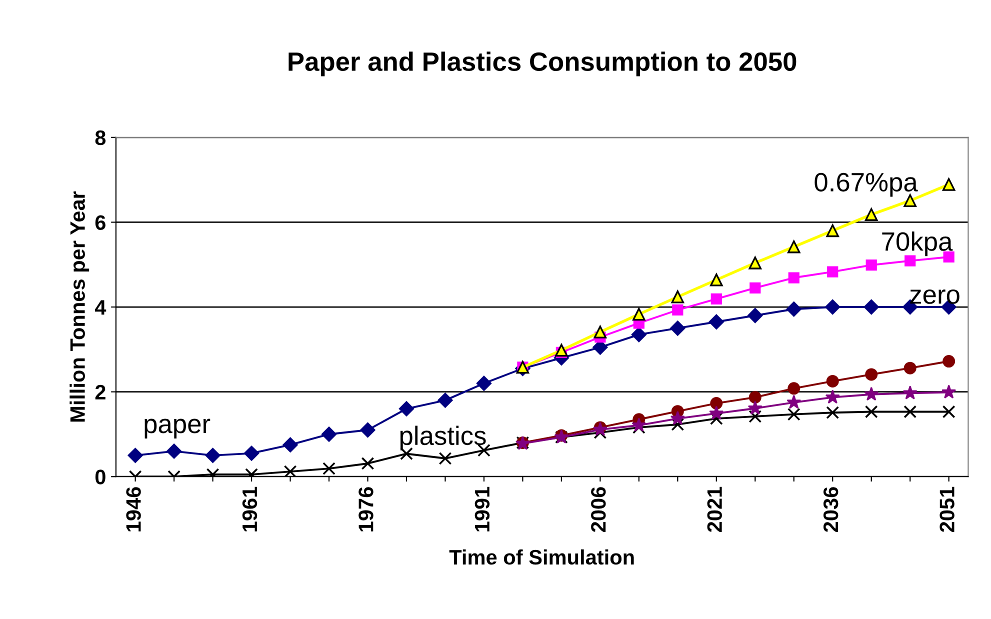 This screenshot has height=619, width=991. What do you see at coordinates (830, 509) in the screenshot?
I see `x-tick-label: 2036` at bounding box center [830, 509].